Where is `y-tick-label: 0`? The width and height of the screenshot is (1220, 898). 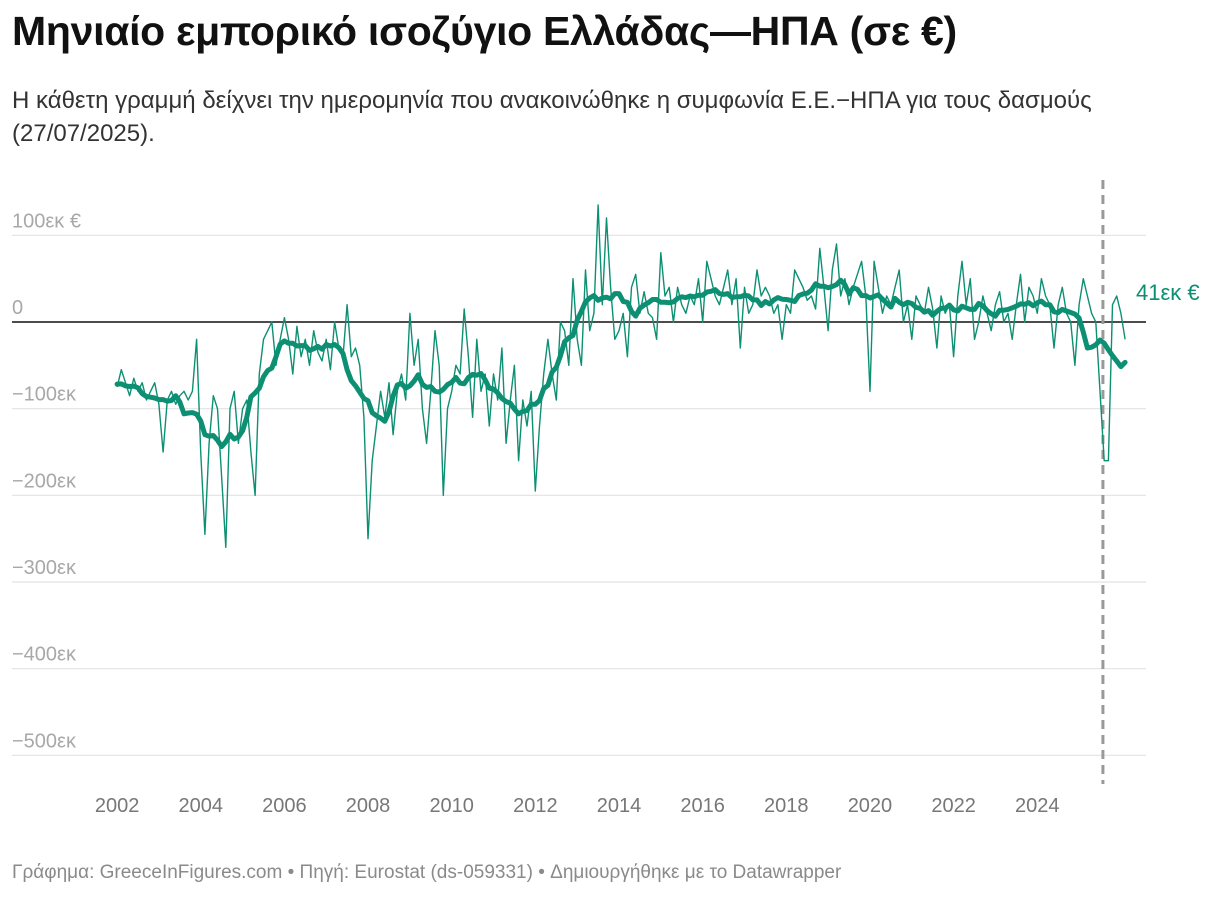
y-tick-label: 0 is located at coordinates (17, 308).